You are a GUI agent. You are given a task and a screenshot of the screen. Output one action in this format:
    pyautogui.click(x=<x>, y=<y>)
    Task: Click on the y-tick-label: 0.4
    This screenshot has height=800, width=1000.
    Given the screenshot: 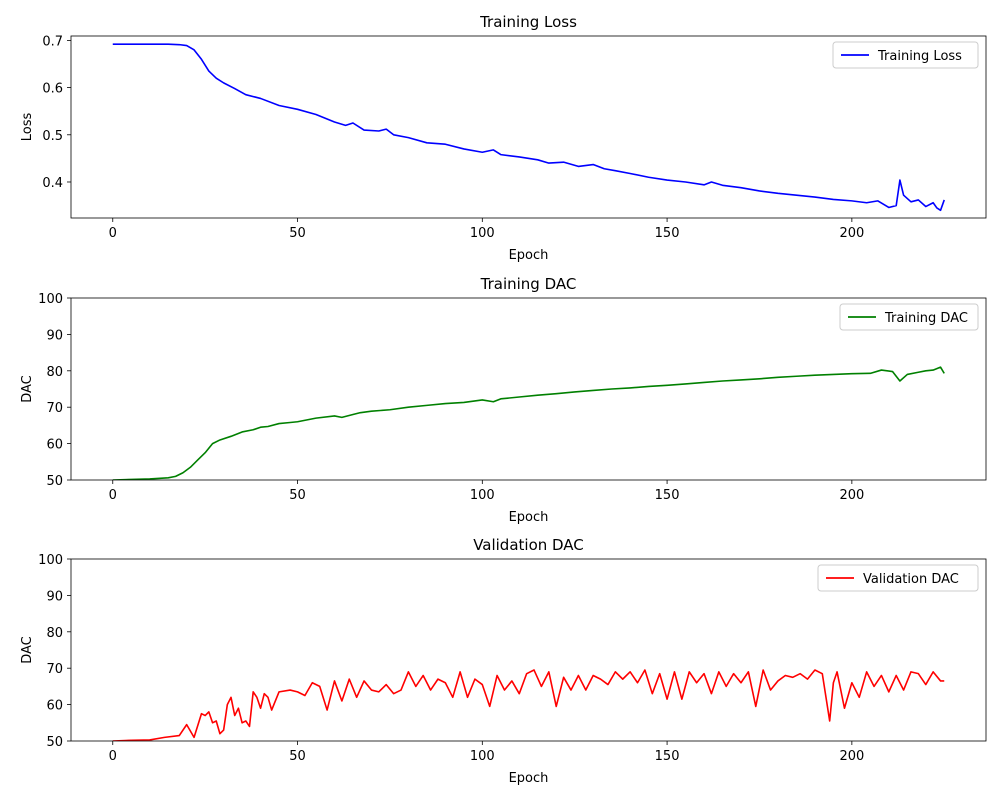 What is the action you would take?
    pyautogui.click(x=52, y=183)
    